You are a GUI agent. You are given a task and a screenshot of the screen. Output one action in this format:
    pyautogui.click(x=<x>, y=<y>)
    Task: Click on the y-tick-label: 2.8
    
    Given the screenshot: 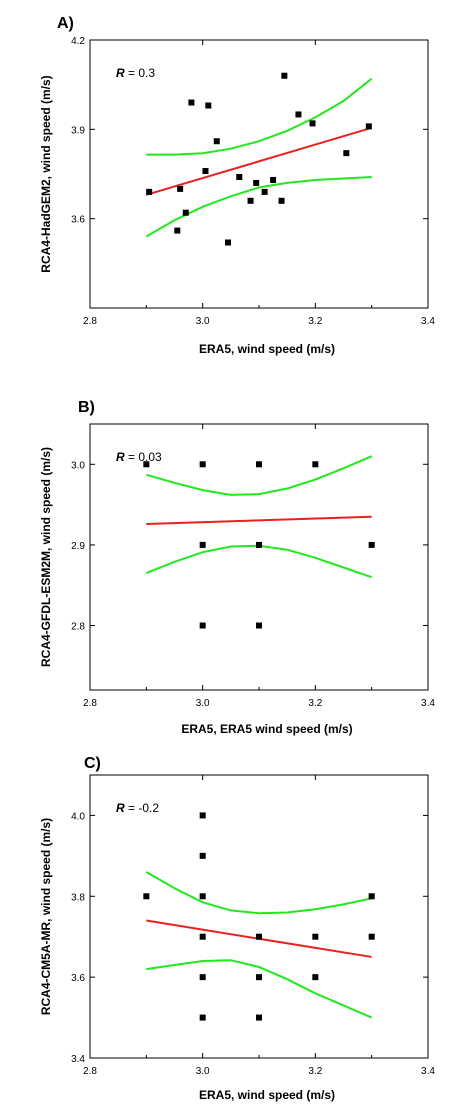 What is the action you would take?
    pyautogui.click(x=78, y=627)
    